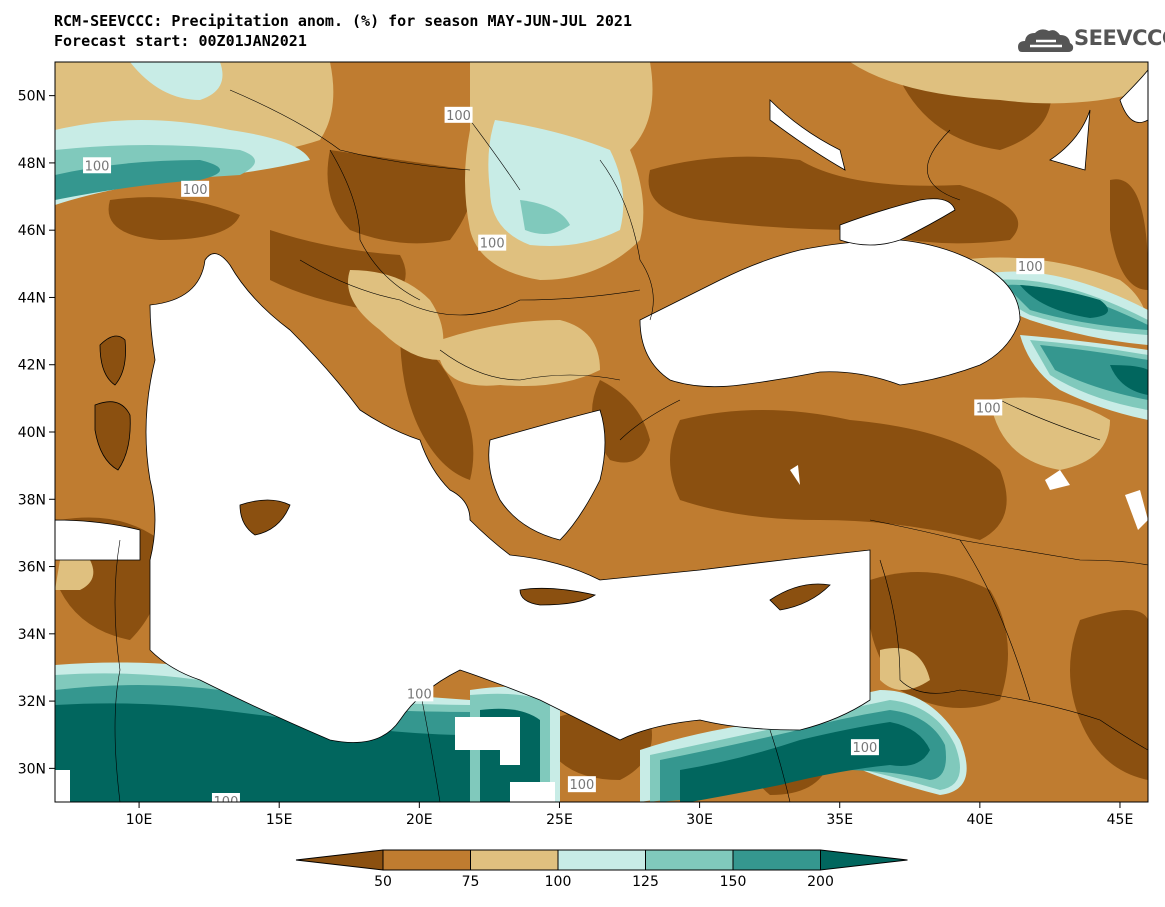 The width and height of the screenshot is (1165, 907). Describe the element at coordinates (820, 882) in the screenshot. I see `colorbar-label: 200` at that location.